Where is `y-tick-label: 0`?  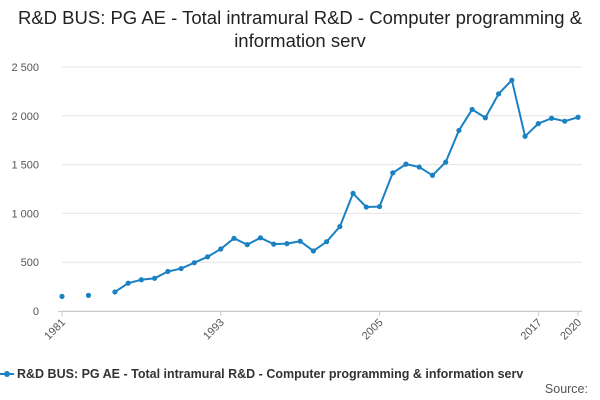
y-tick-label: 0 is located at coordinates (36, 312).